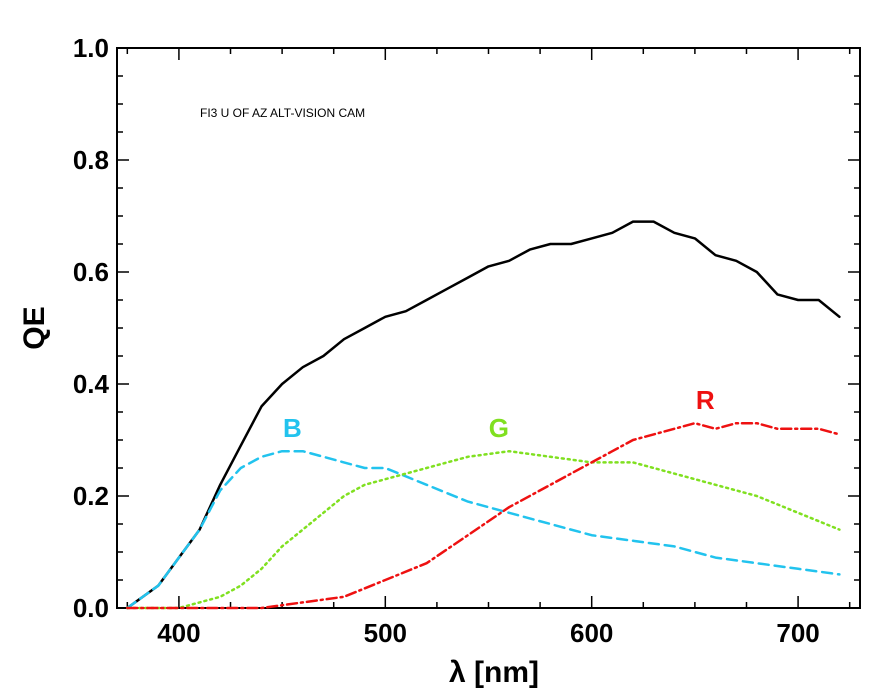 This screenshot has height=699, width=881. I want to click on y-tick-label: 0.8, so click(91, 160).